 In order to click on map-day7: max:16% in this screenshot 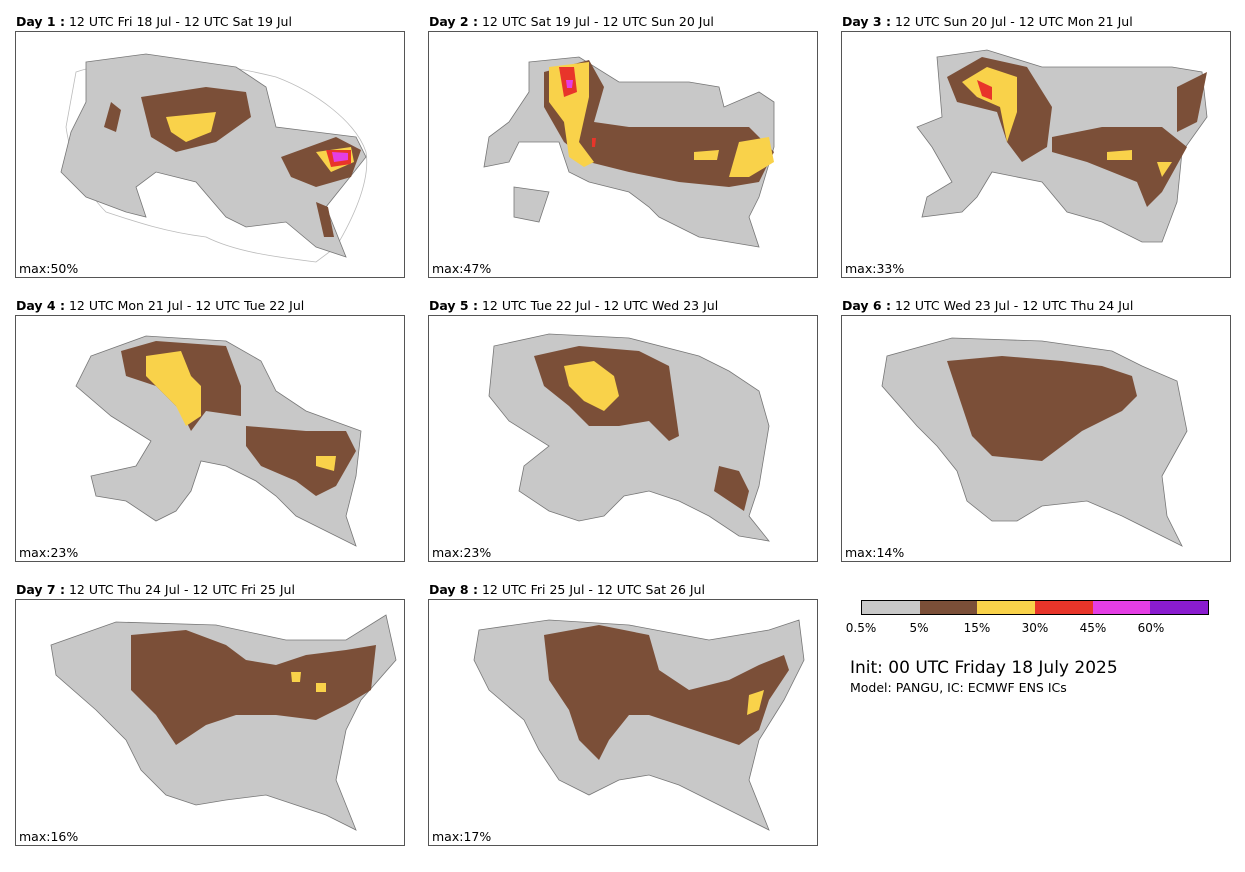, I will do `click(210, 722)`.